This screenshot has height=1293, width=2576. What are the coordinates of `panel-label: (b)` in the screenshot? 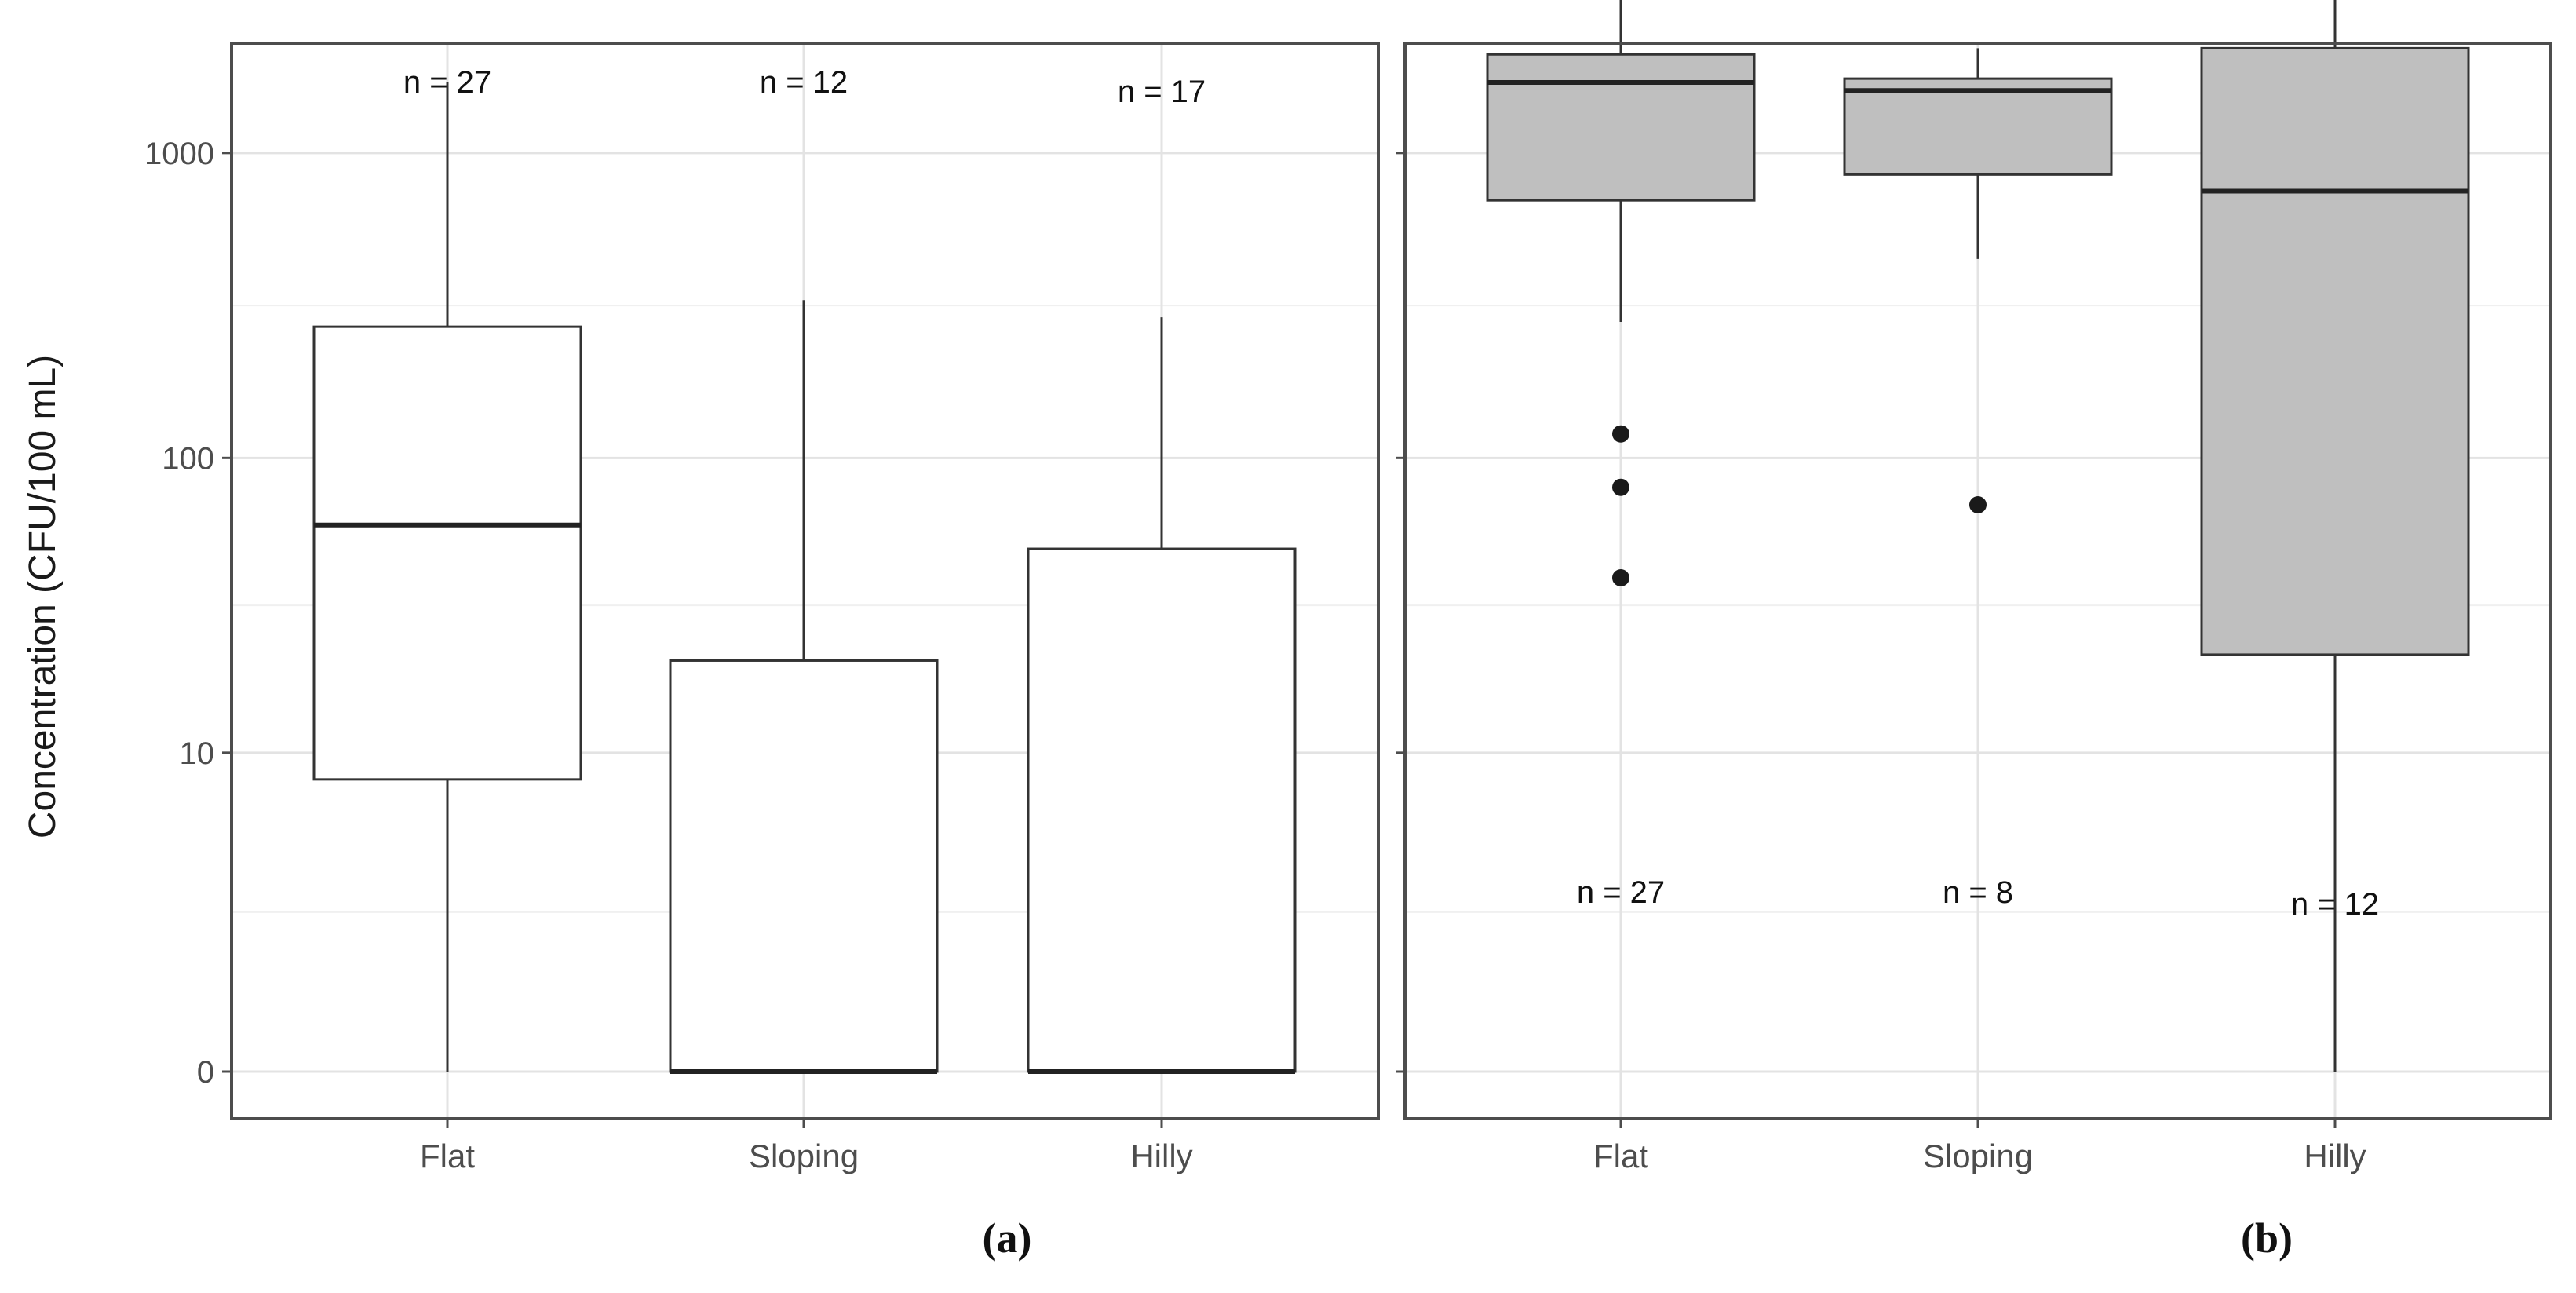 It's located at (2267, 1238).